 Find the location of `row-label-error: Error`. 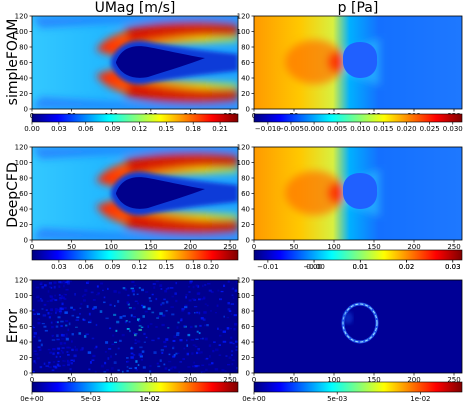

row-label-error: Error is located at coordinates (13, 326).